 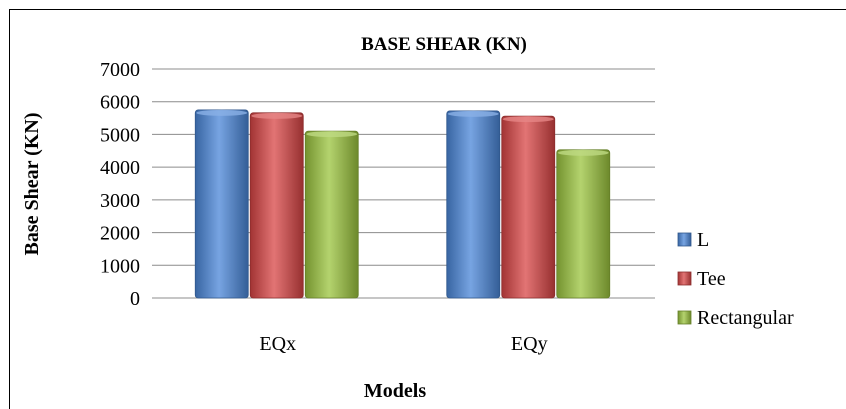 I want to click on y-tick-label: 2000, so click(x=120, y=234).